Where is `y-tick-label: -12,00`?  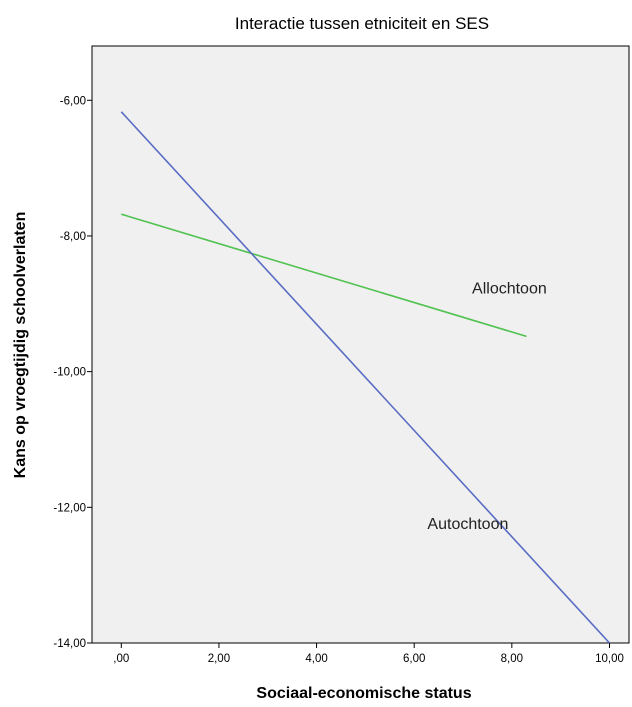
y-tick-label: -12,00 is located at coordinates (69, 508).